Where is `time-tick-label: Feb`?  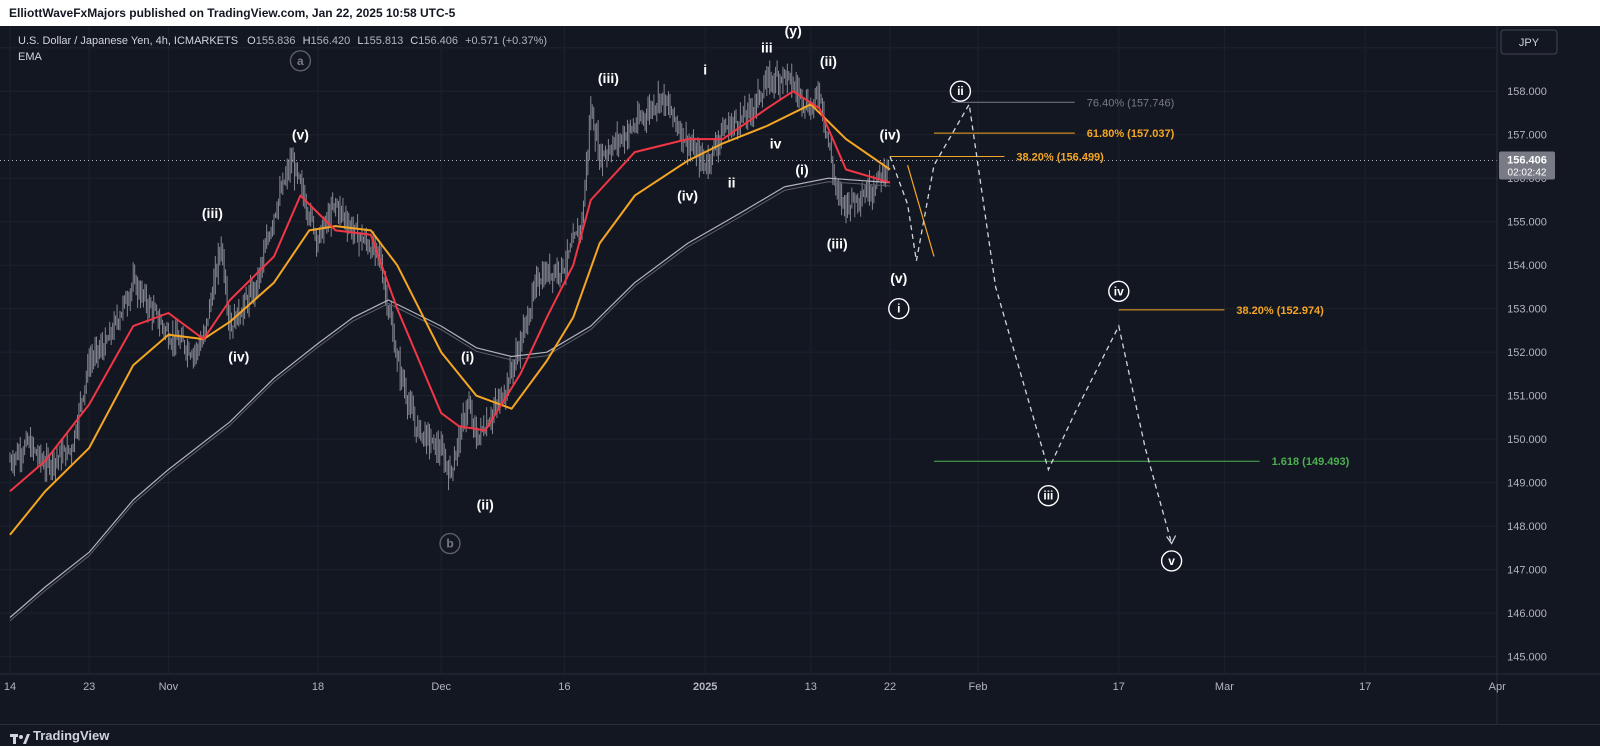
time-tick-label: Feb is located at coordinates (978, 687).